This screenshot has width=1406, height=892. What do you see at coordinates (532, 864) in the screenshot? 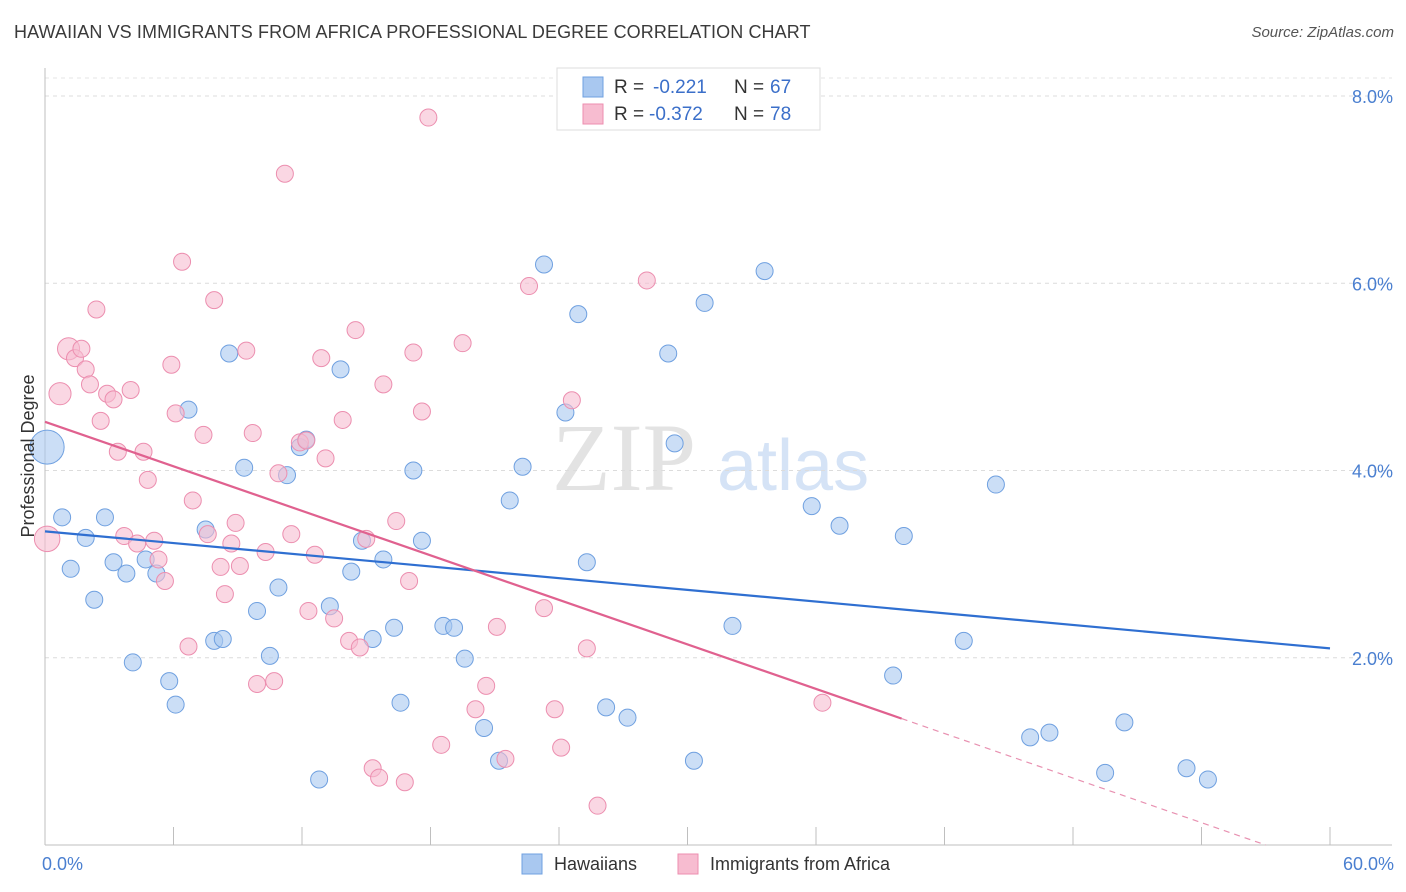
I see `legend-swatch-hawaiians` at bounding box center [532, 864].